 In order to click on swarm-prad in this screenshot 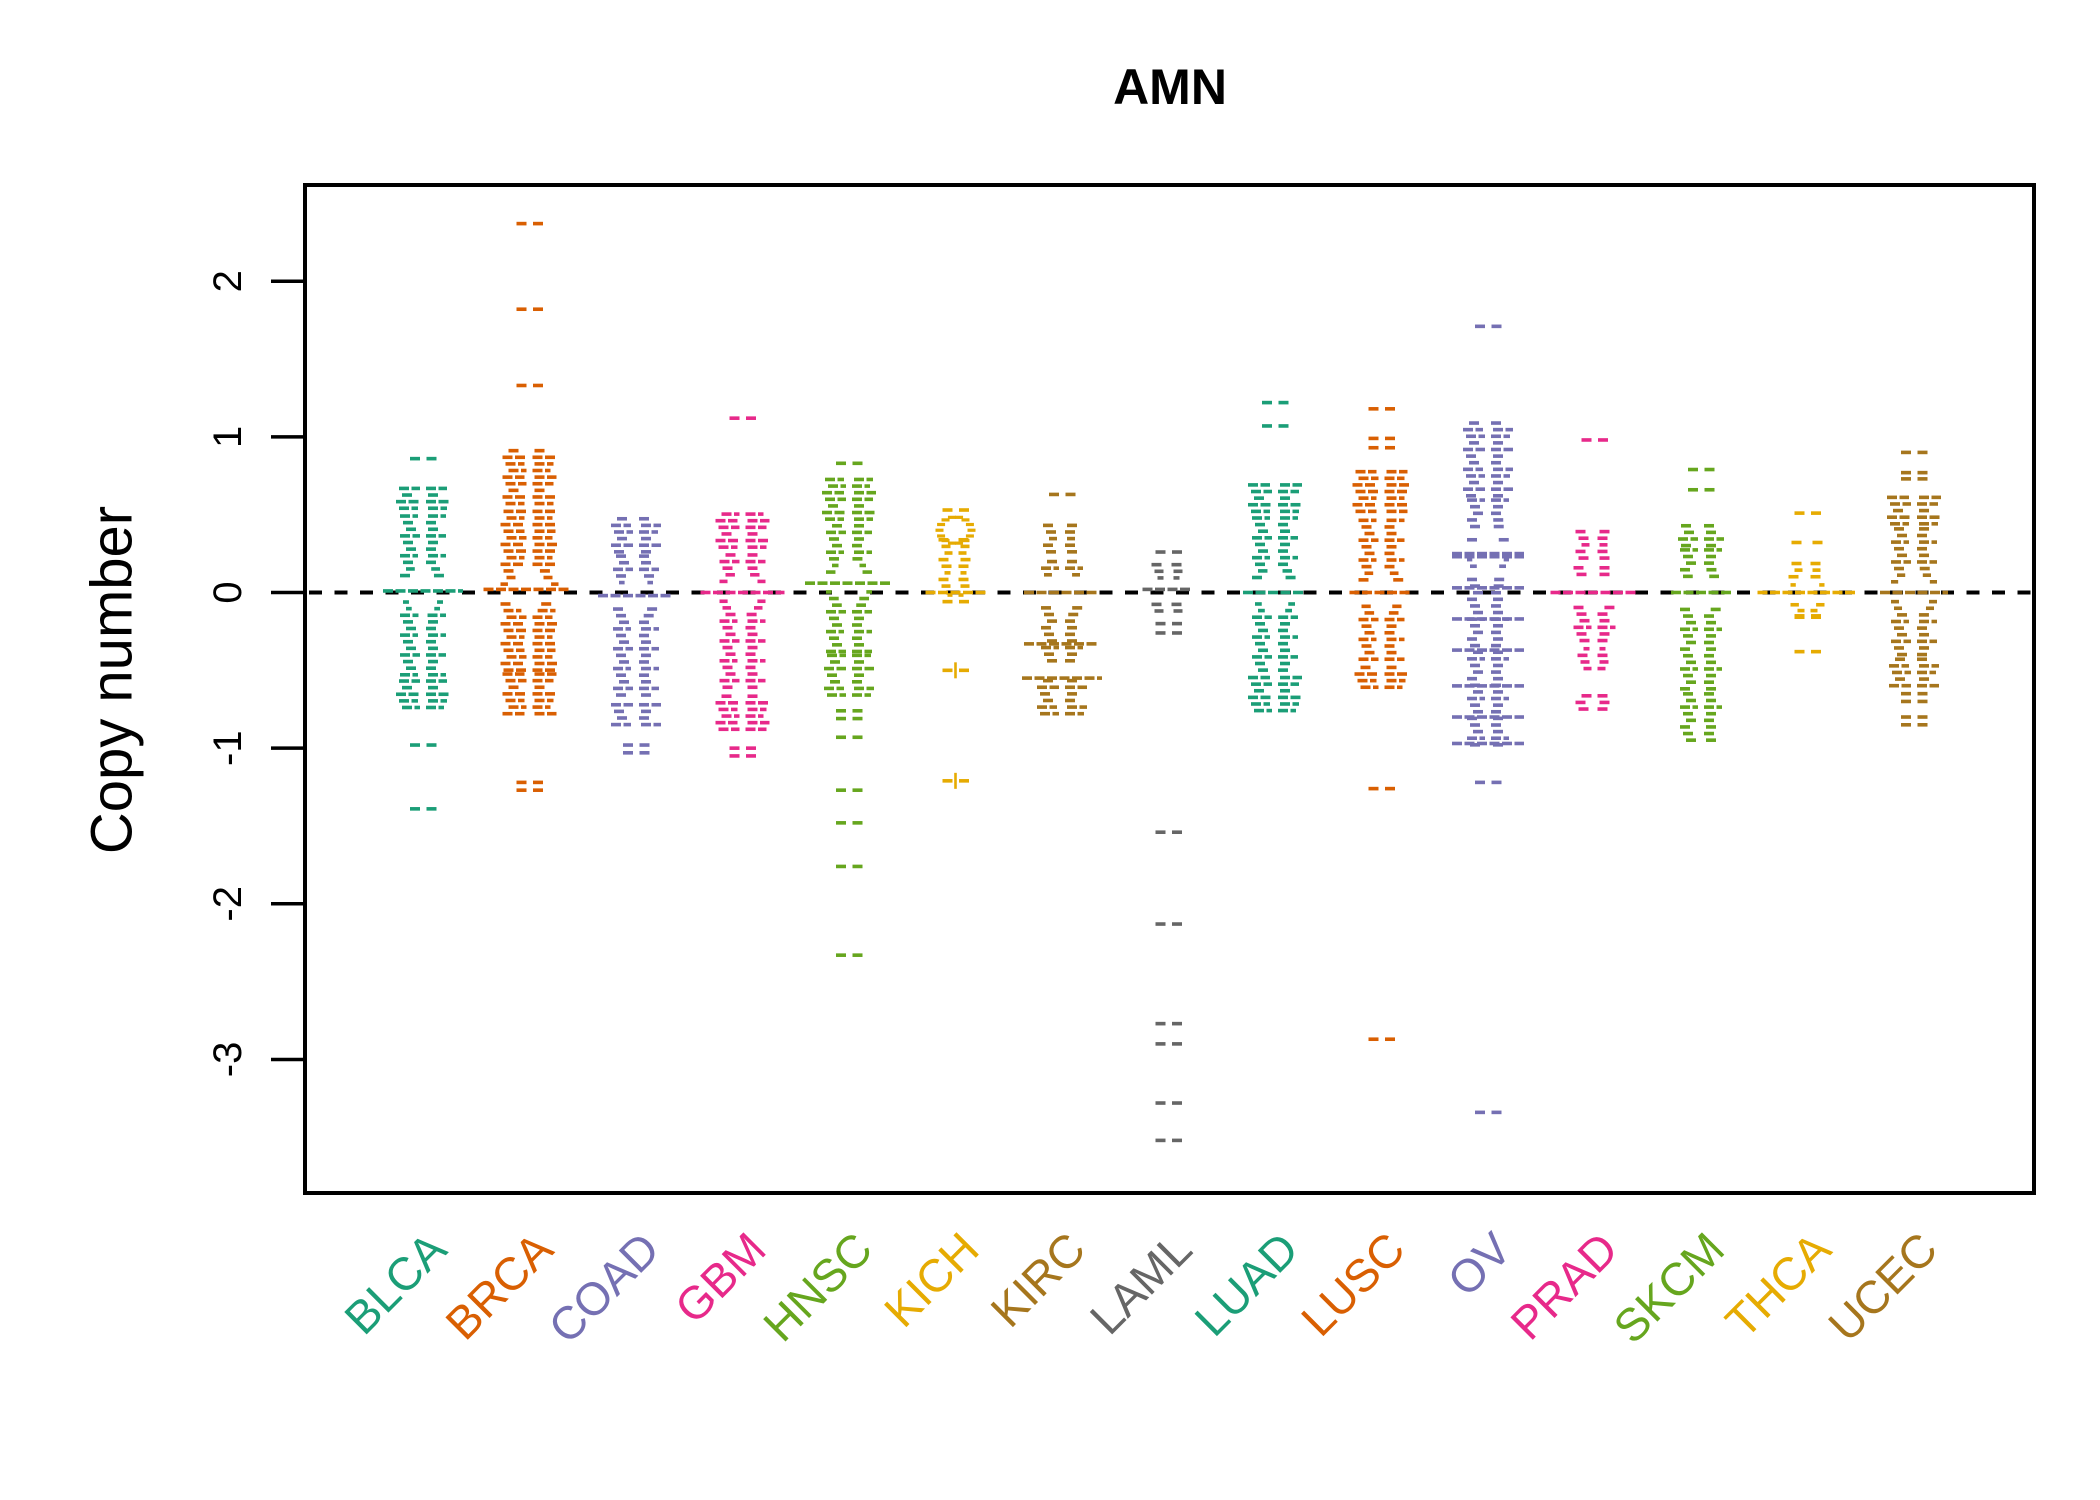, I will do `click(1593, 574)`.